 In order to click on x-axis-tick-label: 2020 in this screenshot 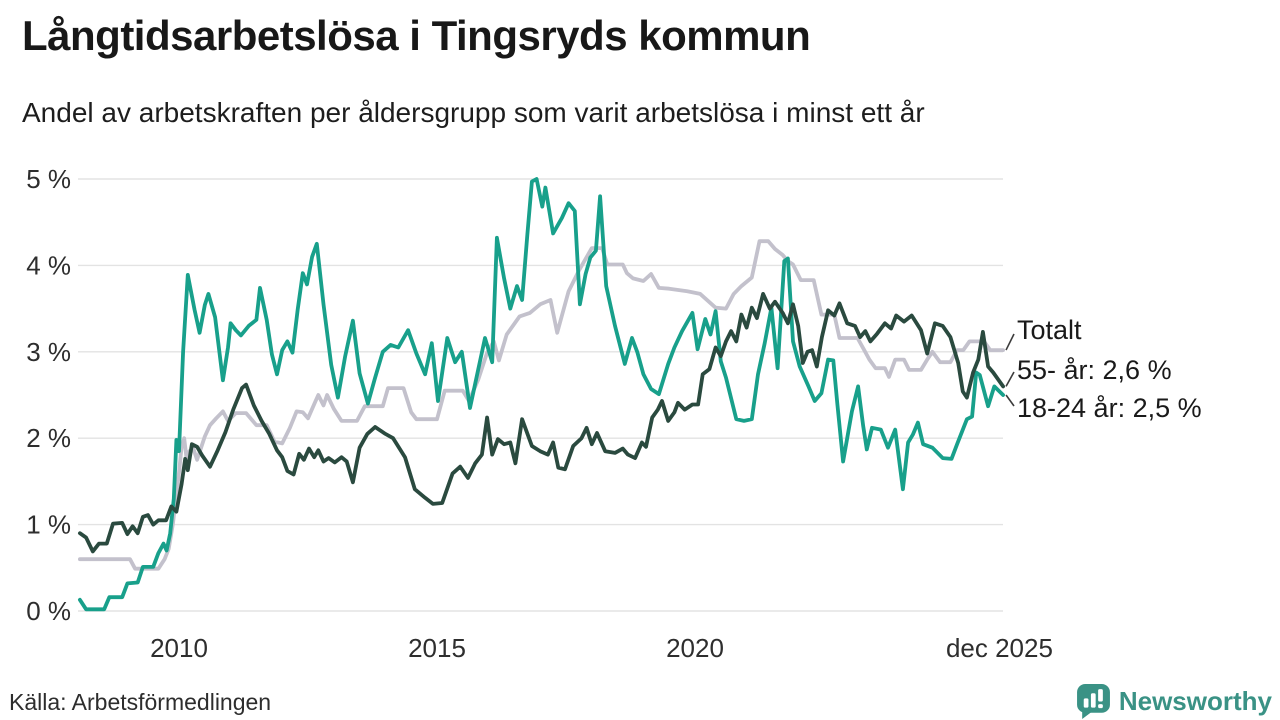, I will do `click(695, 648)`.